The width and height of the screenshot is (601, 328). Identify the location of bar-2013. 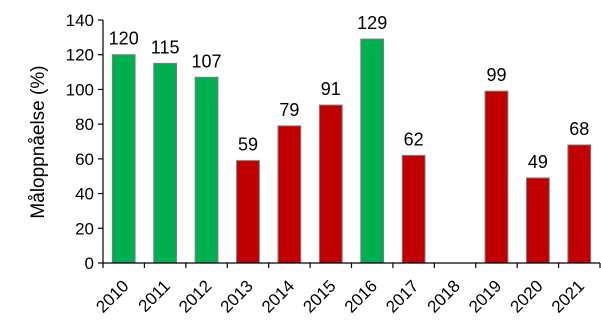
(248, 212).